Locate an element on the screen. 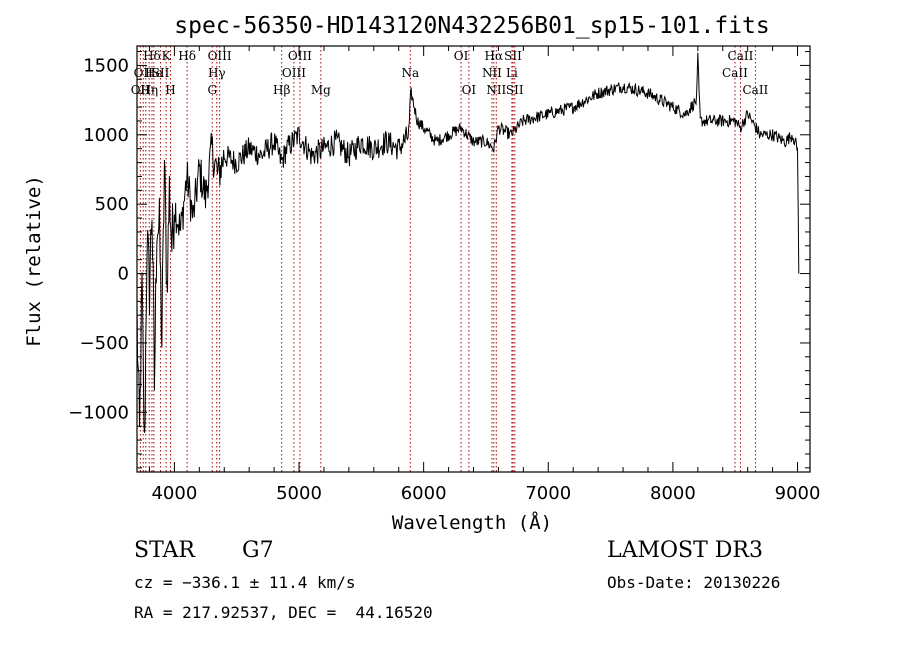 Image resolution: width=900 pixels, height=649 pixels. x-tick-label-5: 9000 is located at coordinates (798, 493).